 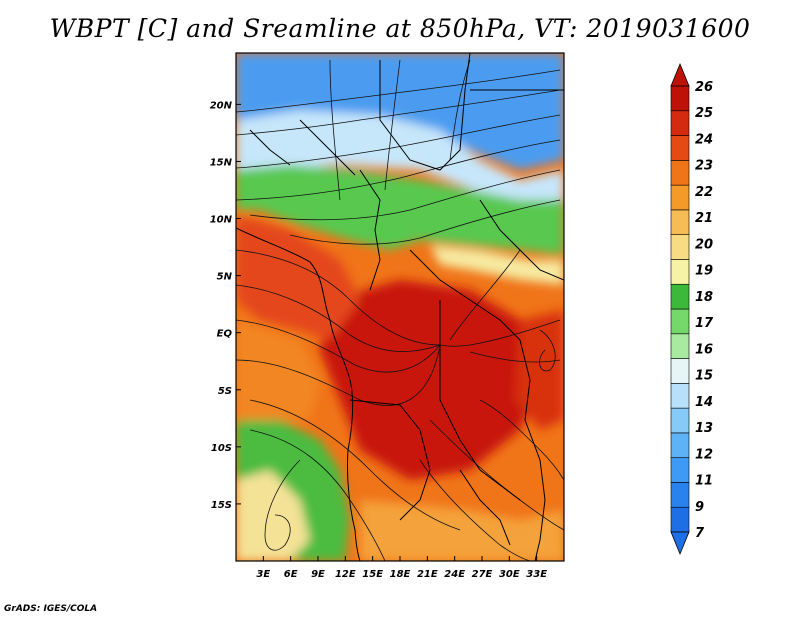 I want to click on field-hot-core-region, so click(x=430, y=380).